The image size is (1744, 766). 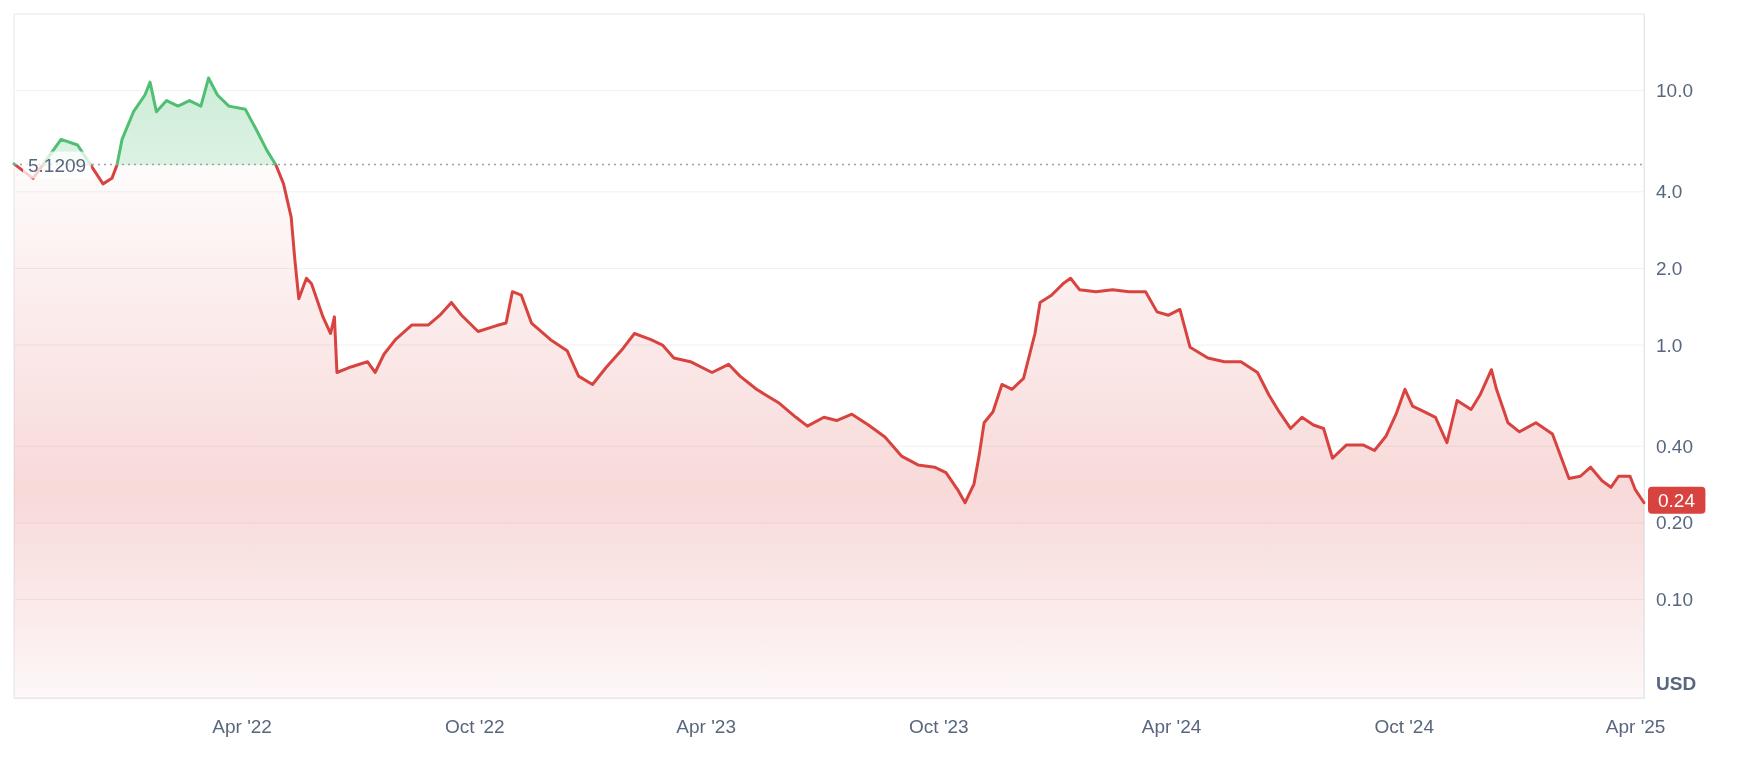 What do you see at coordinates (1171, 727) in the screenshot?
I see `x-tick-label: Apr '24` at bounding box center [1171, 727].